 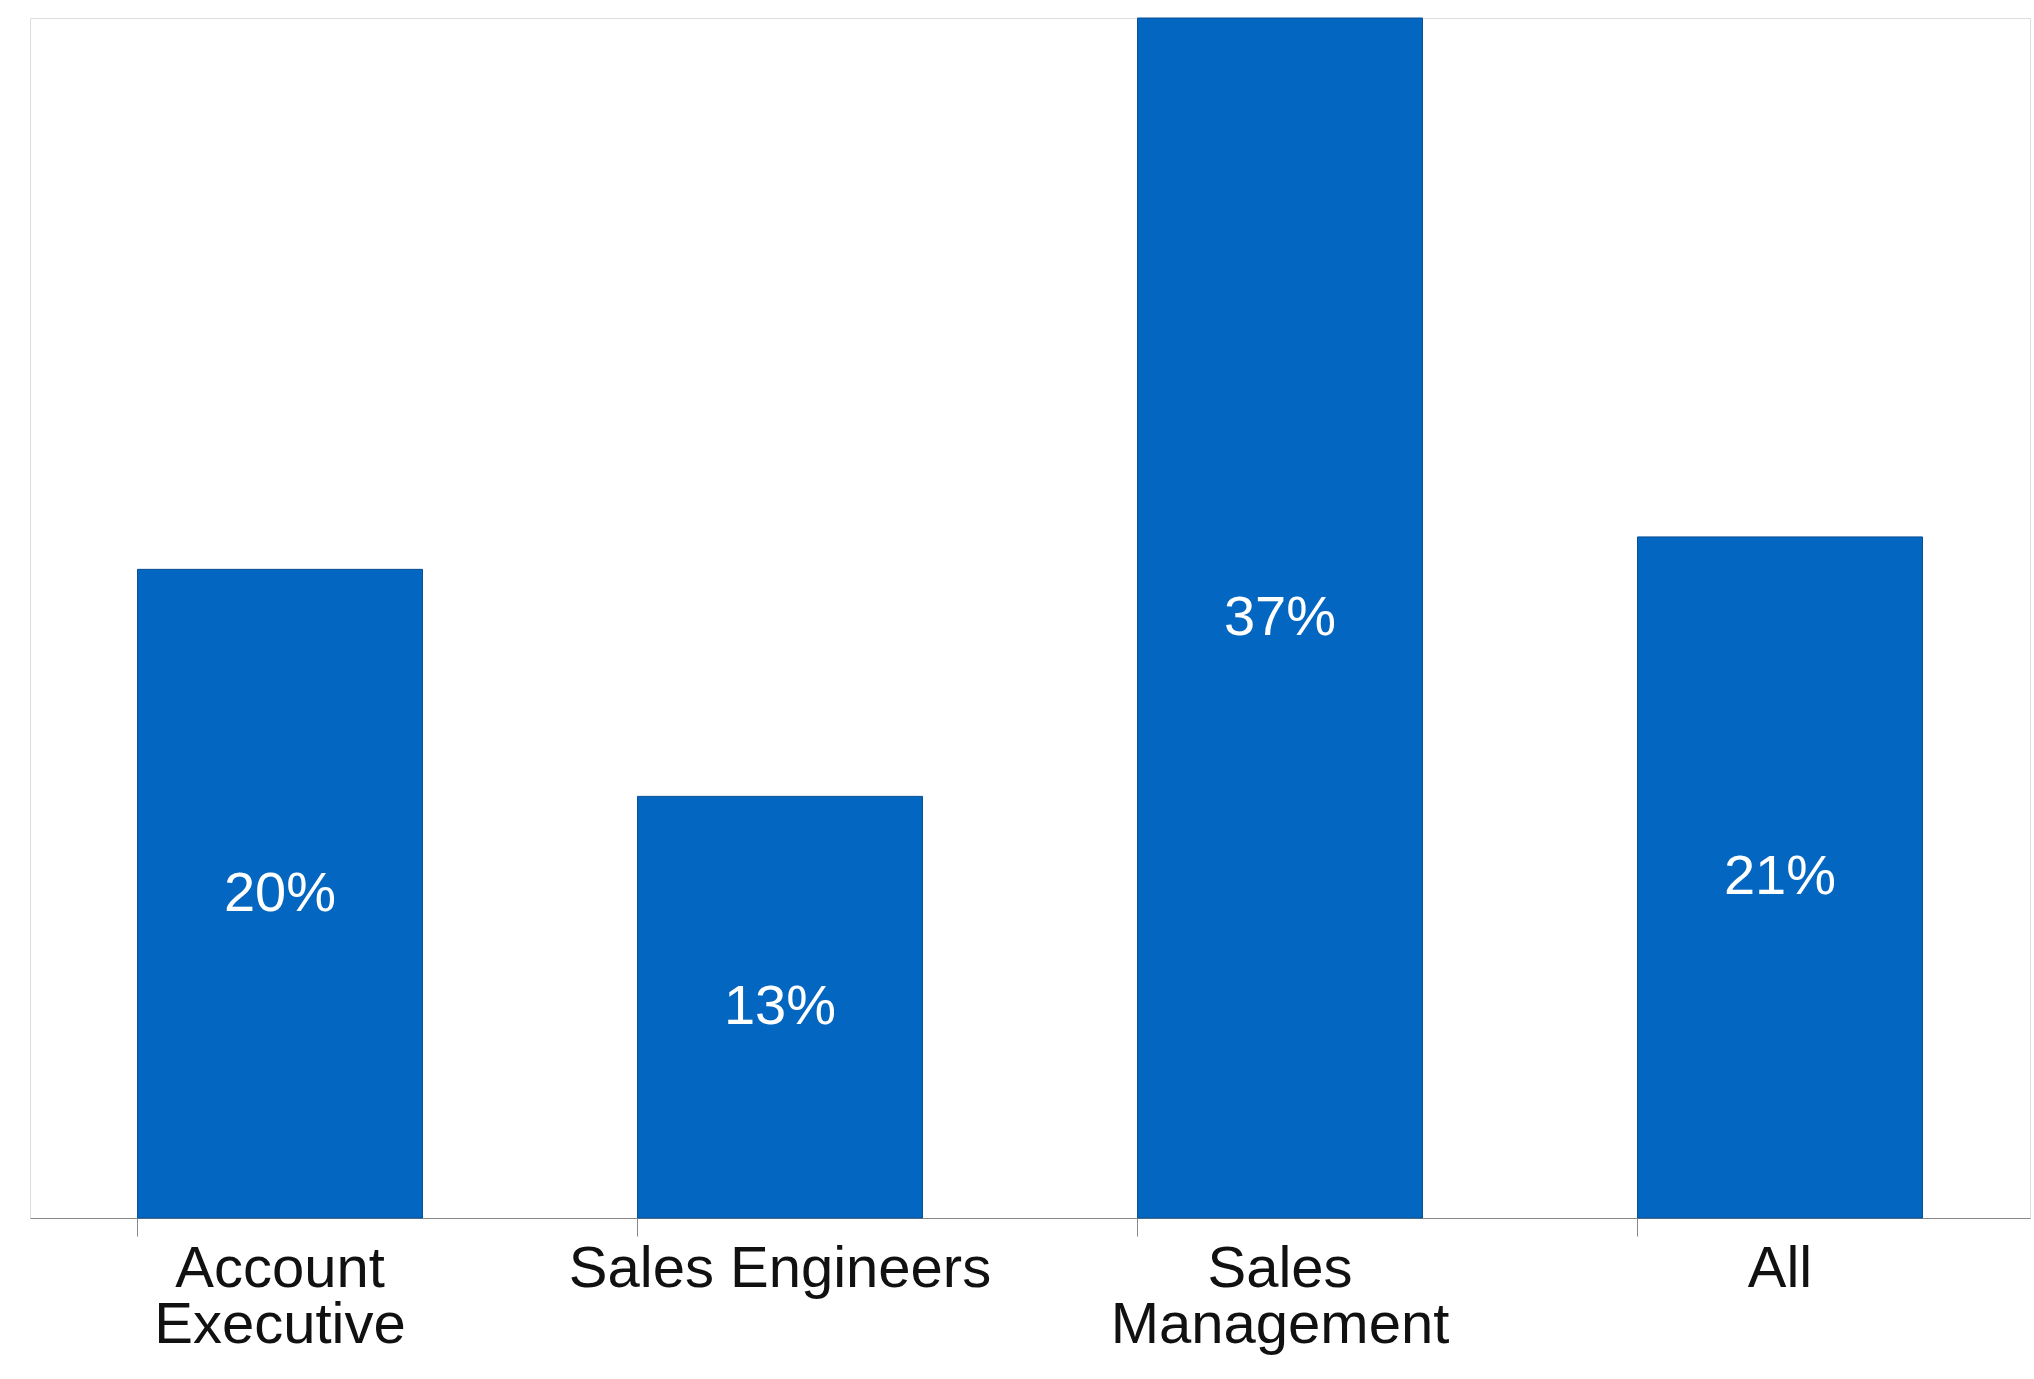 I want to click on x-tick-label: Account Executive, so click(x=280, y=1294).